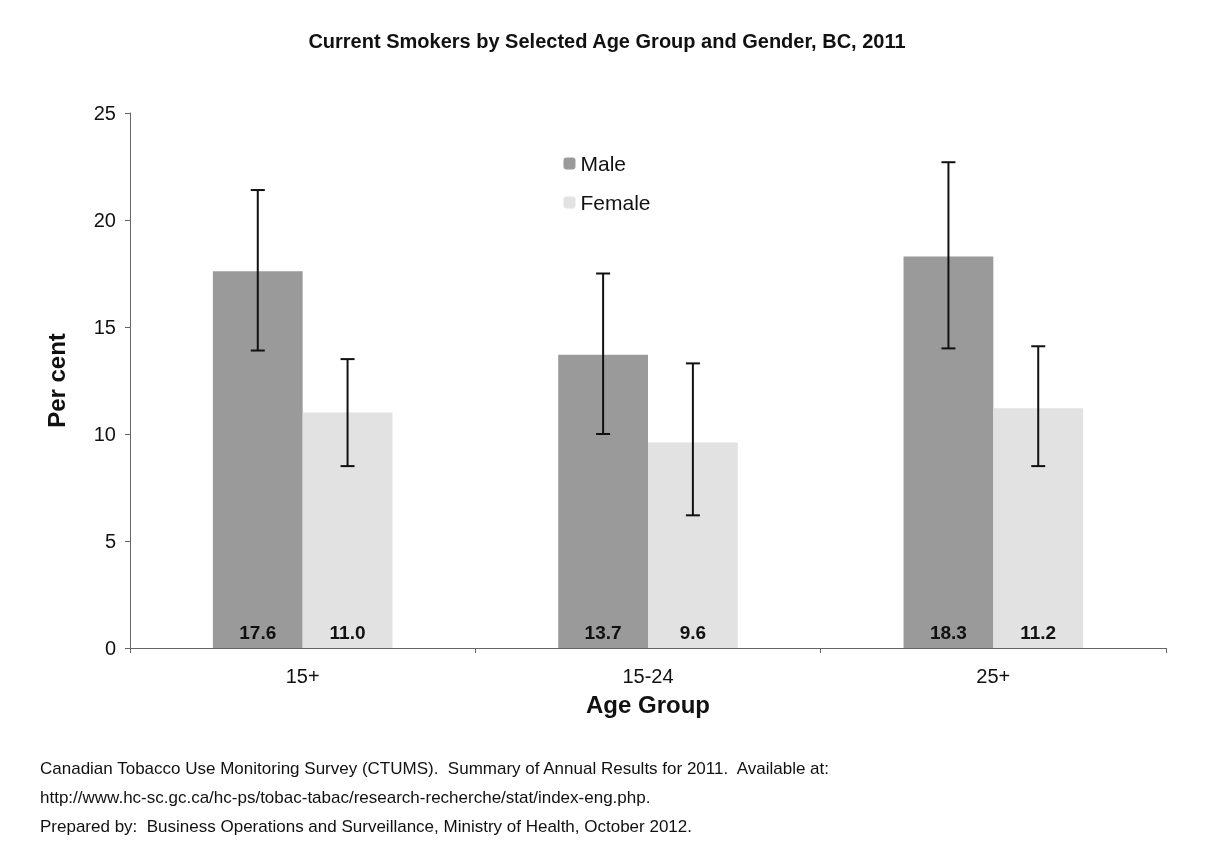  What do you see at coordinates (347, 632) in the screenshot?
I see `data-label: 11.0` at bounding box center [347, 632].